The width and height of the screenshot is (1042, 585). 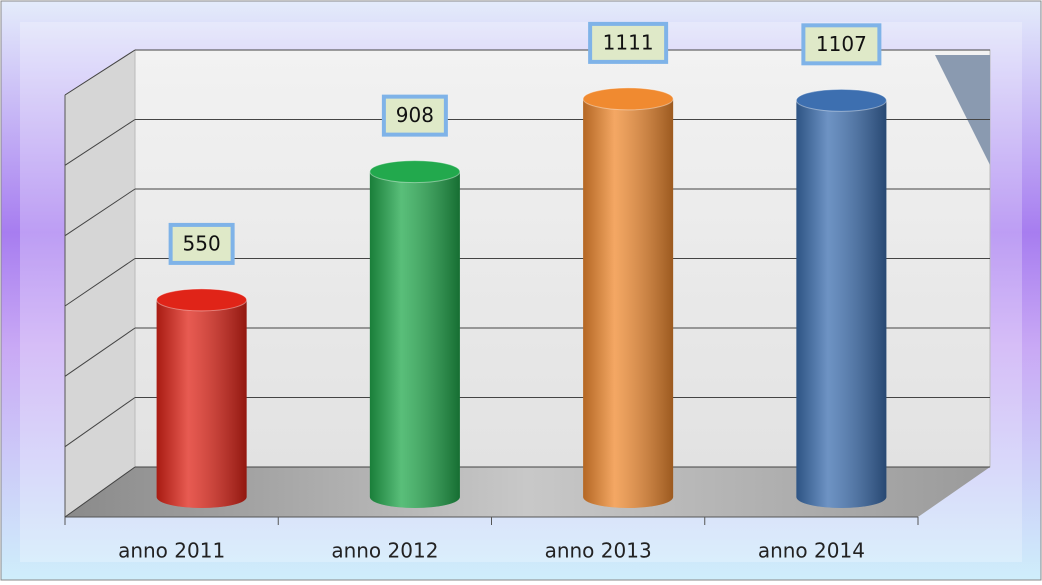 I want to click on corner-decoration, so click(x=962, y=110).